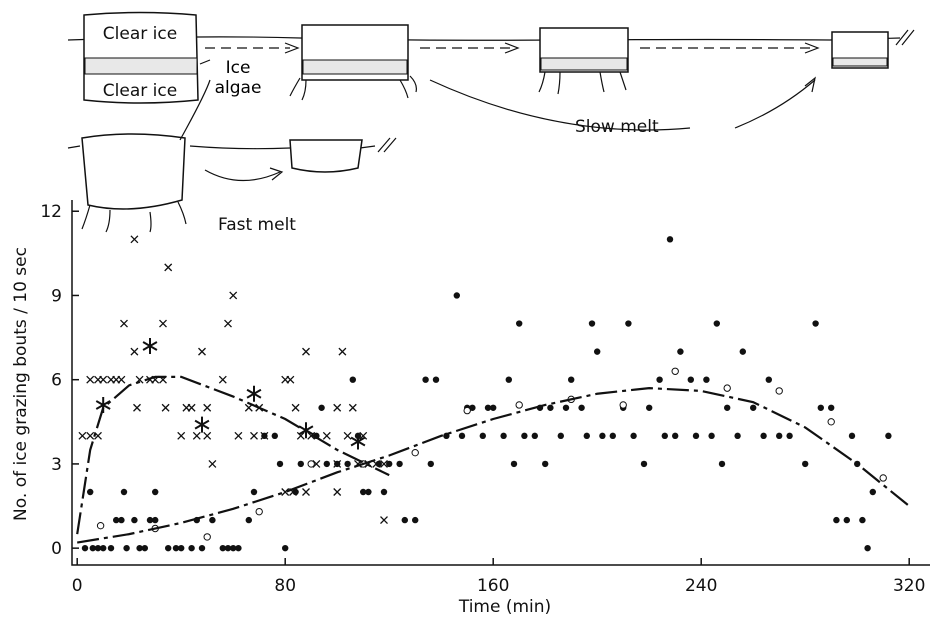 Image resolution: width=936 pixels, height=635 pixels. What do you see at coordinates (504, 607) in the screenshot?
I see `x-axis-label: Time (min)` at bounding box center [504, 607].